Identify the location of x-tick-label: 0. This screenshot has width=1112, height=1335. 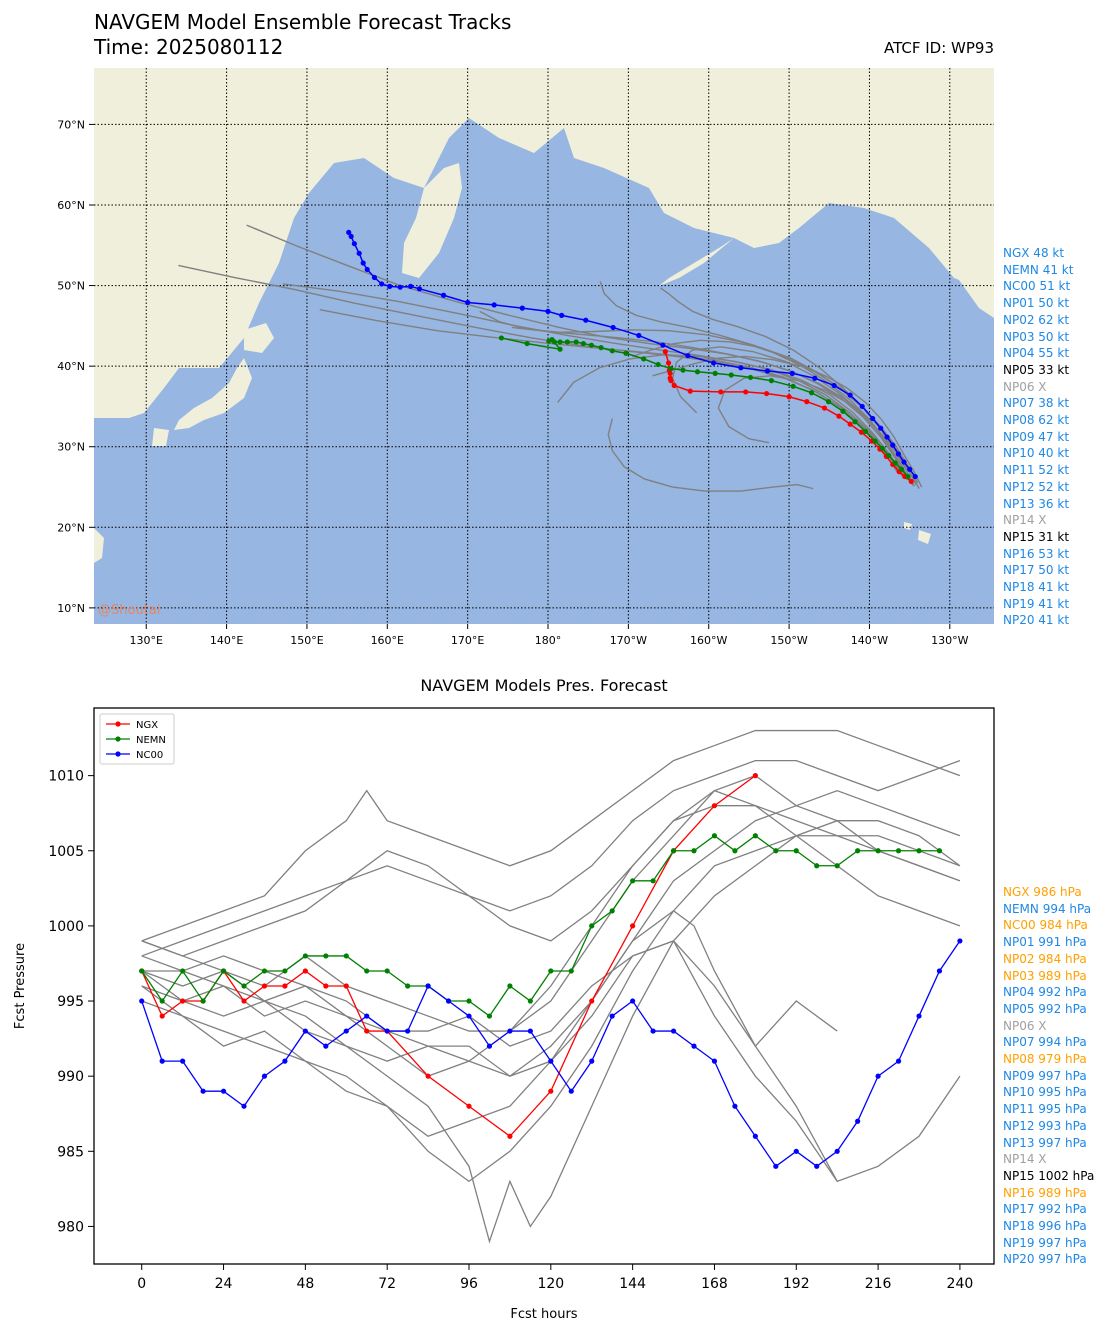
(141, 1284).